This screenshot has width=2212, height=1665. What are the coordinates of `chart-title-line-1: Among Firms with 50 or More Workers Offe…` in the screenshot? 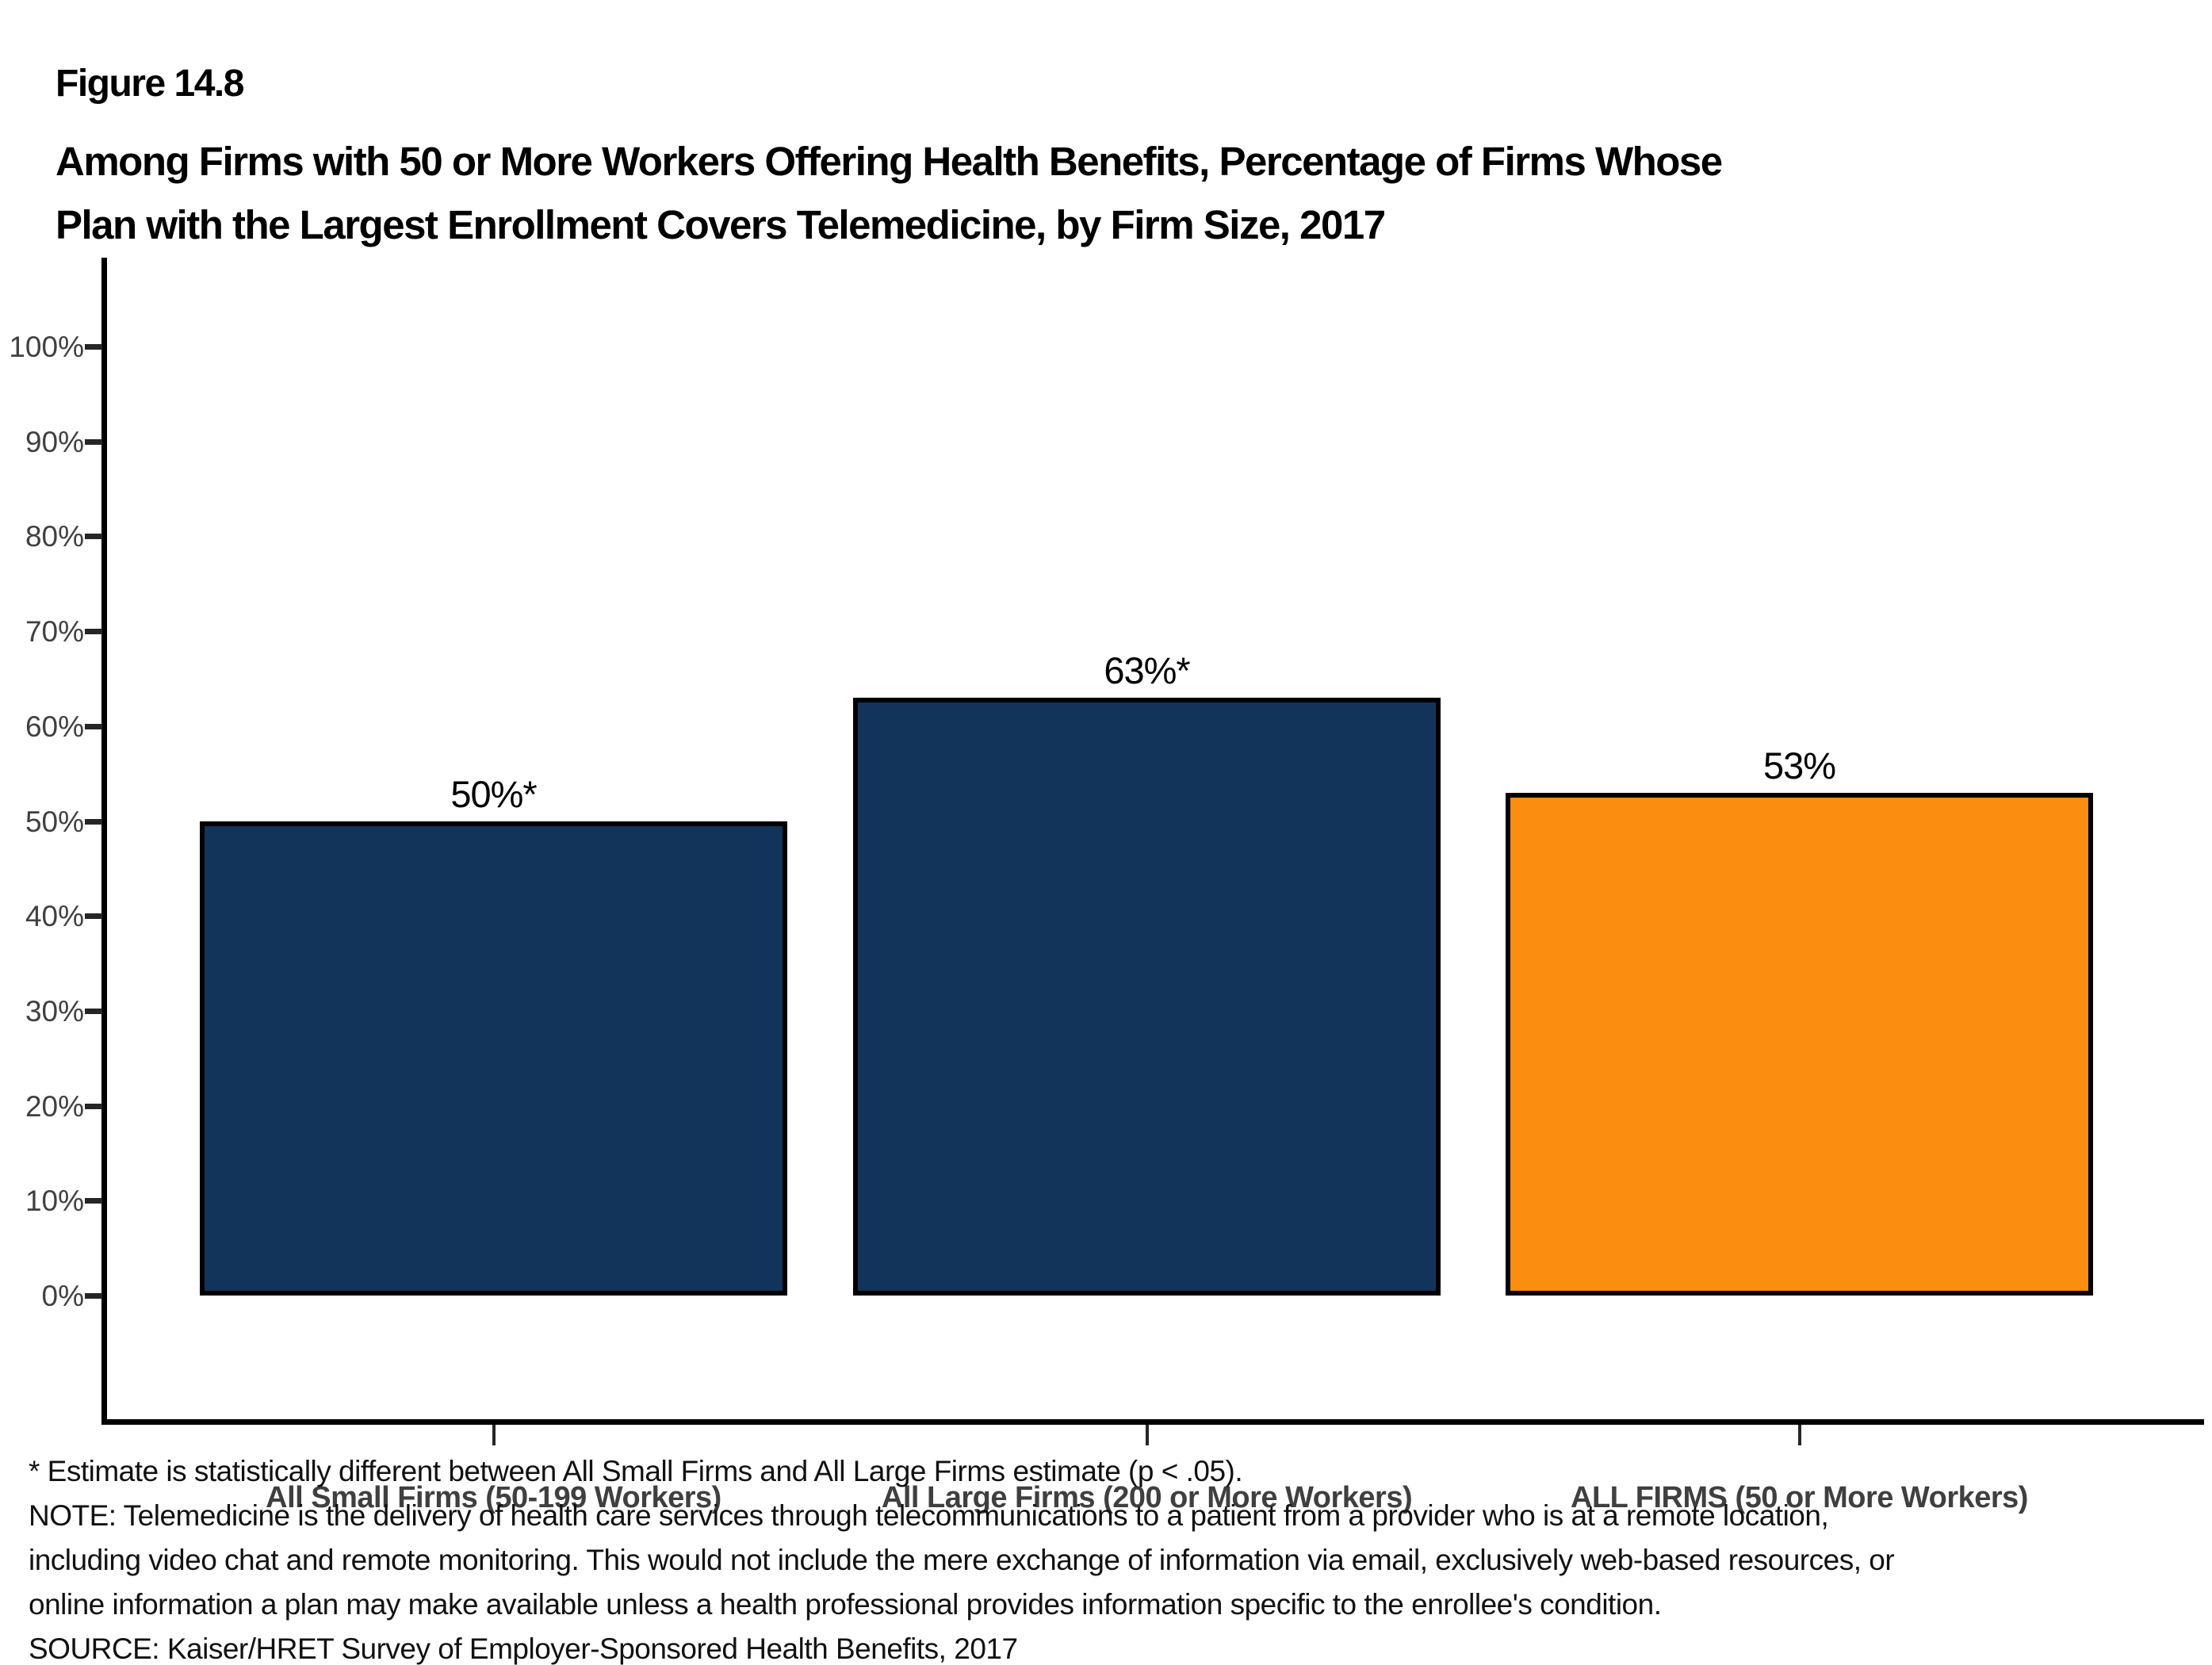 It's located at (889, 161).